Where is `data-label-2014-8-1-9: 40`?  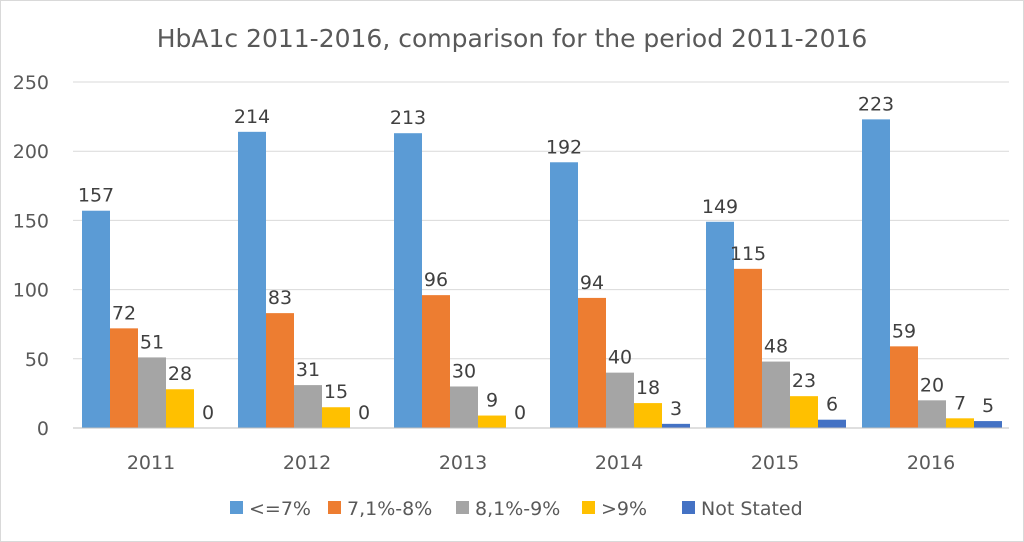 data-label-2014-8-1-9: 40 is located at coordinates (620, 358).